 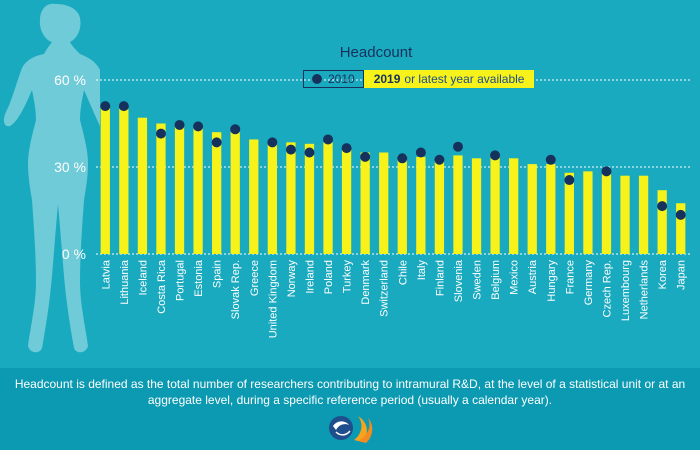 What do you see at coordinates (273, 299) in the screenshot?
I see `x-tick-label: United Kingdom` at bounding box center [273, 299].